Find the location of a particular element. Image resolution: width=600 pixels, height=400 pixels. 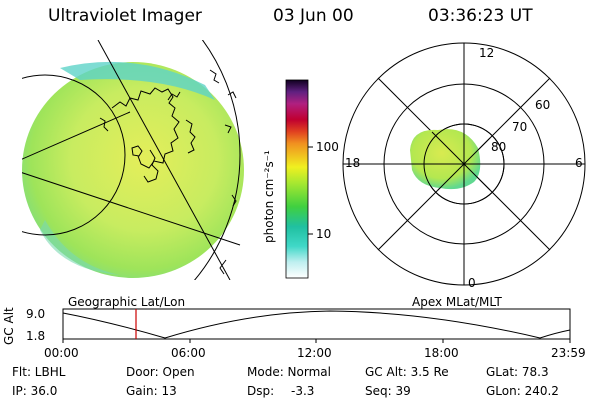

mlt-label-6: 6 is located at coordinates (579, 163).